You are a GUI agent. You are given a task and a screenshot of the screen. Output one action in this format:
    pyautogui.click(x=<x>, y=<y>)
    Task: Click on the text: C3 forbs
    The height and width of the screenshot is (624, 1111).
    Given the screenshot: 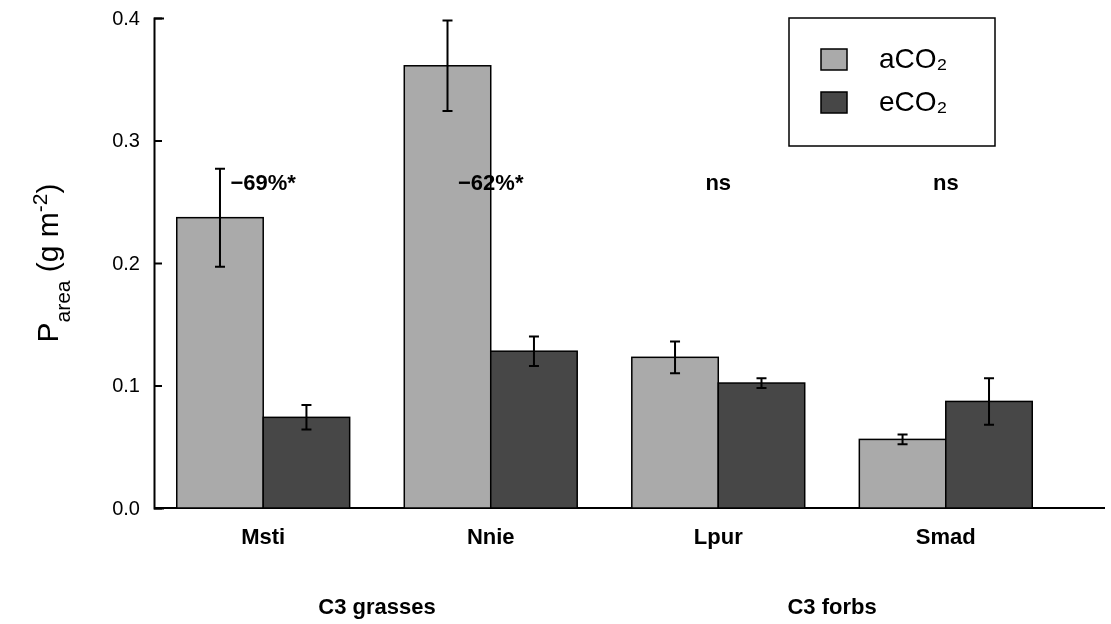 What is the action you would take?
    pyautogui.click(x=832, y=606)
    